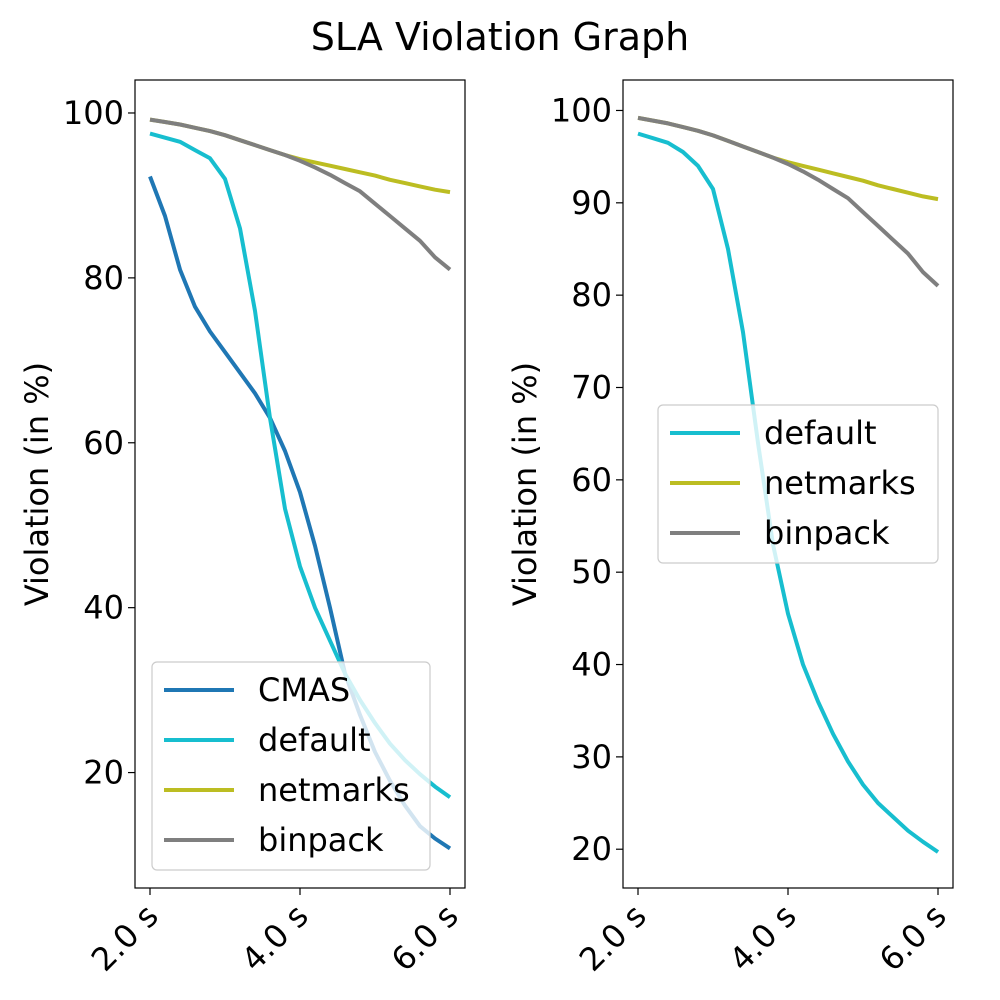 This screenshot has width=1000, height=1000. What do you see at coordinates (500, 37) in the screenshot?
I see `figure-title: SLA Violation Graph` at bounding box center [500, 37].